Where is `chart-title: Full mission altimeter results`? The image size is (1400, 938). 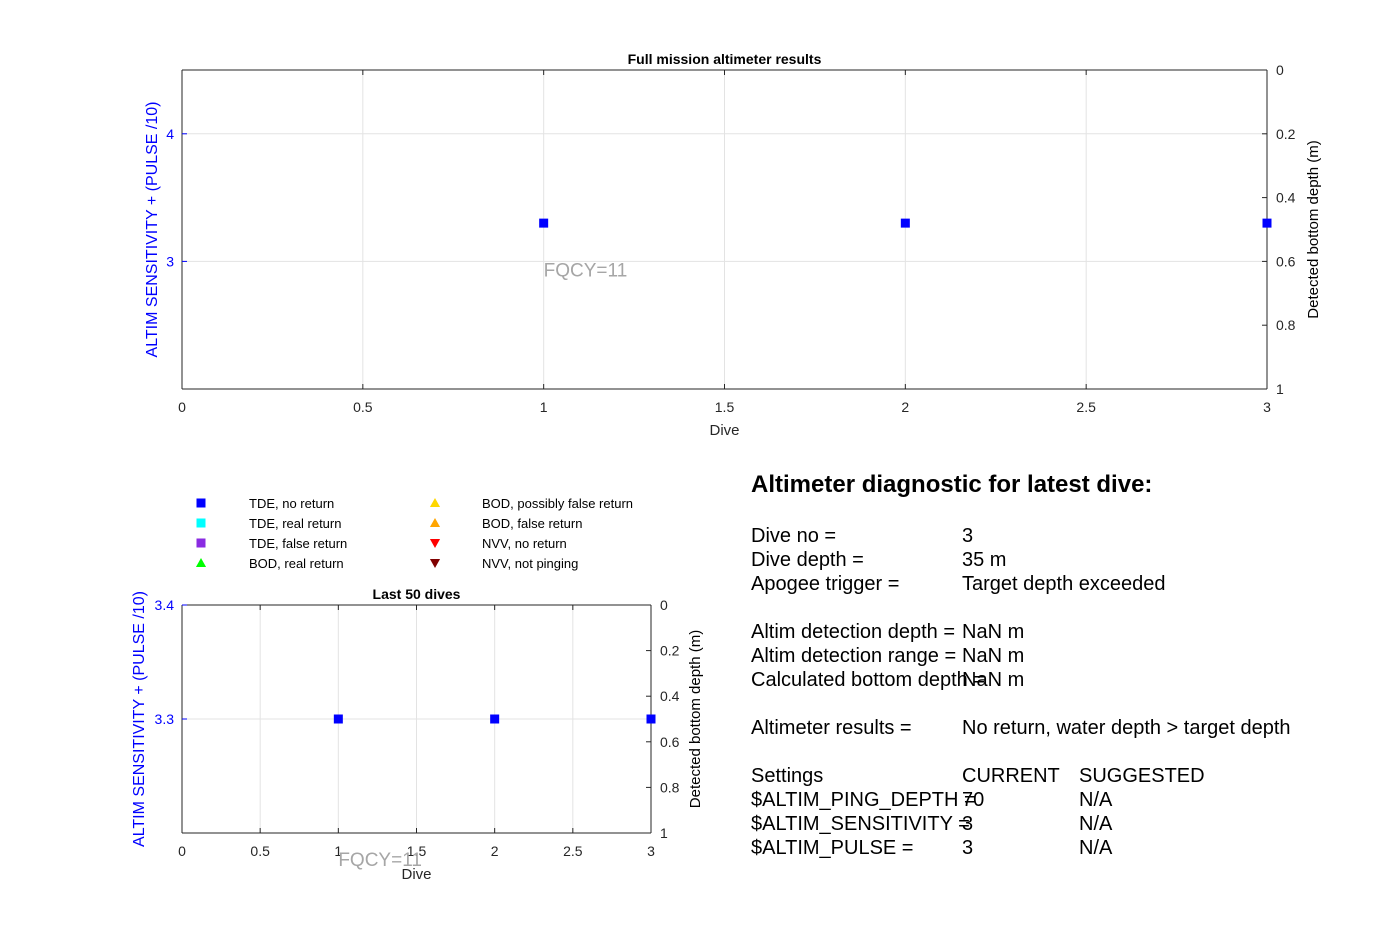 chart-title: Full mission altimeter results is located at coordinates (725, 59).